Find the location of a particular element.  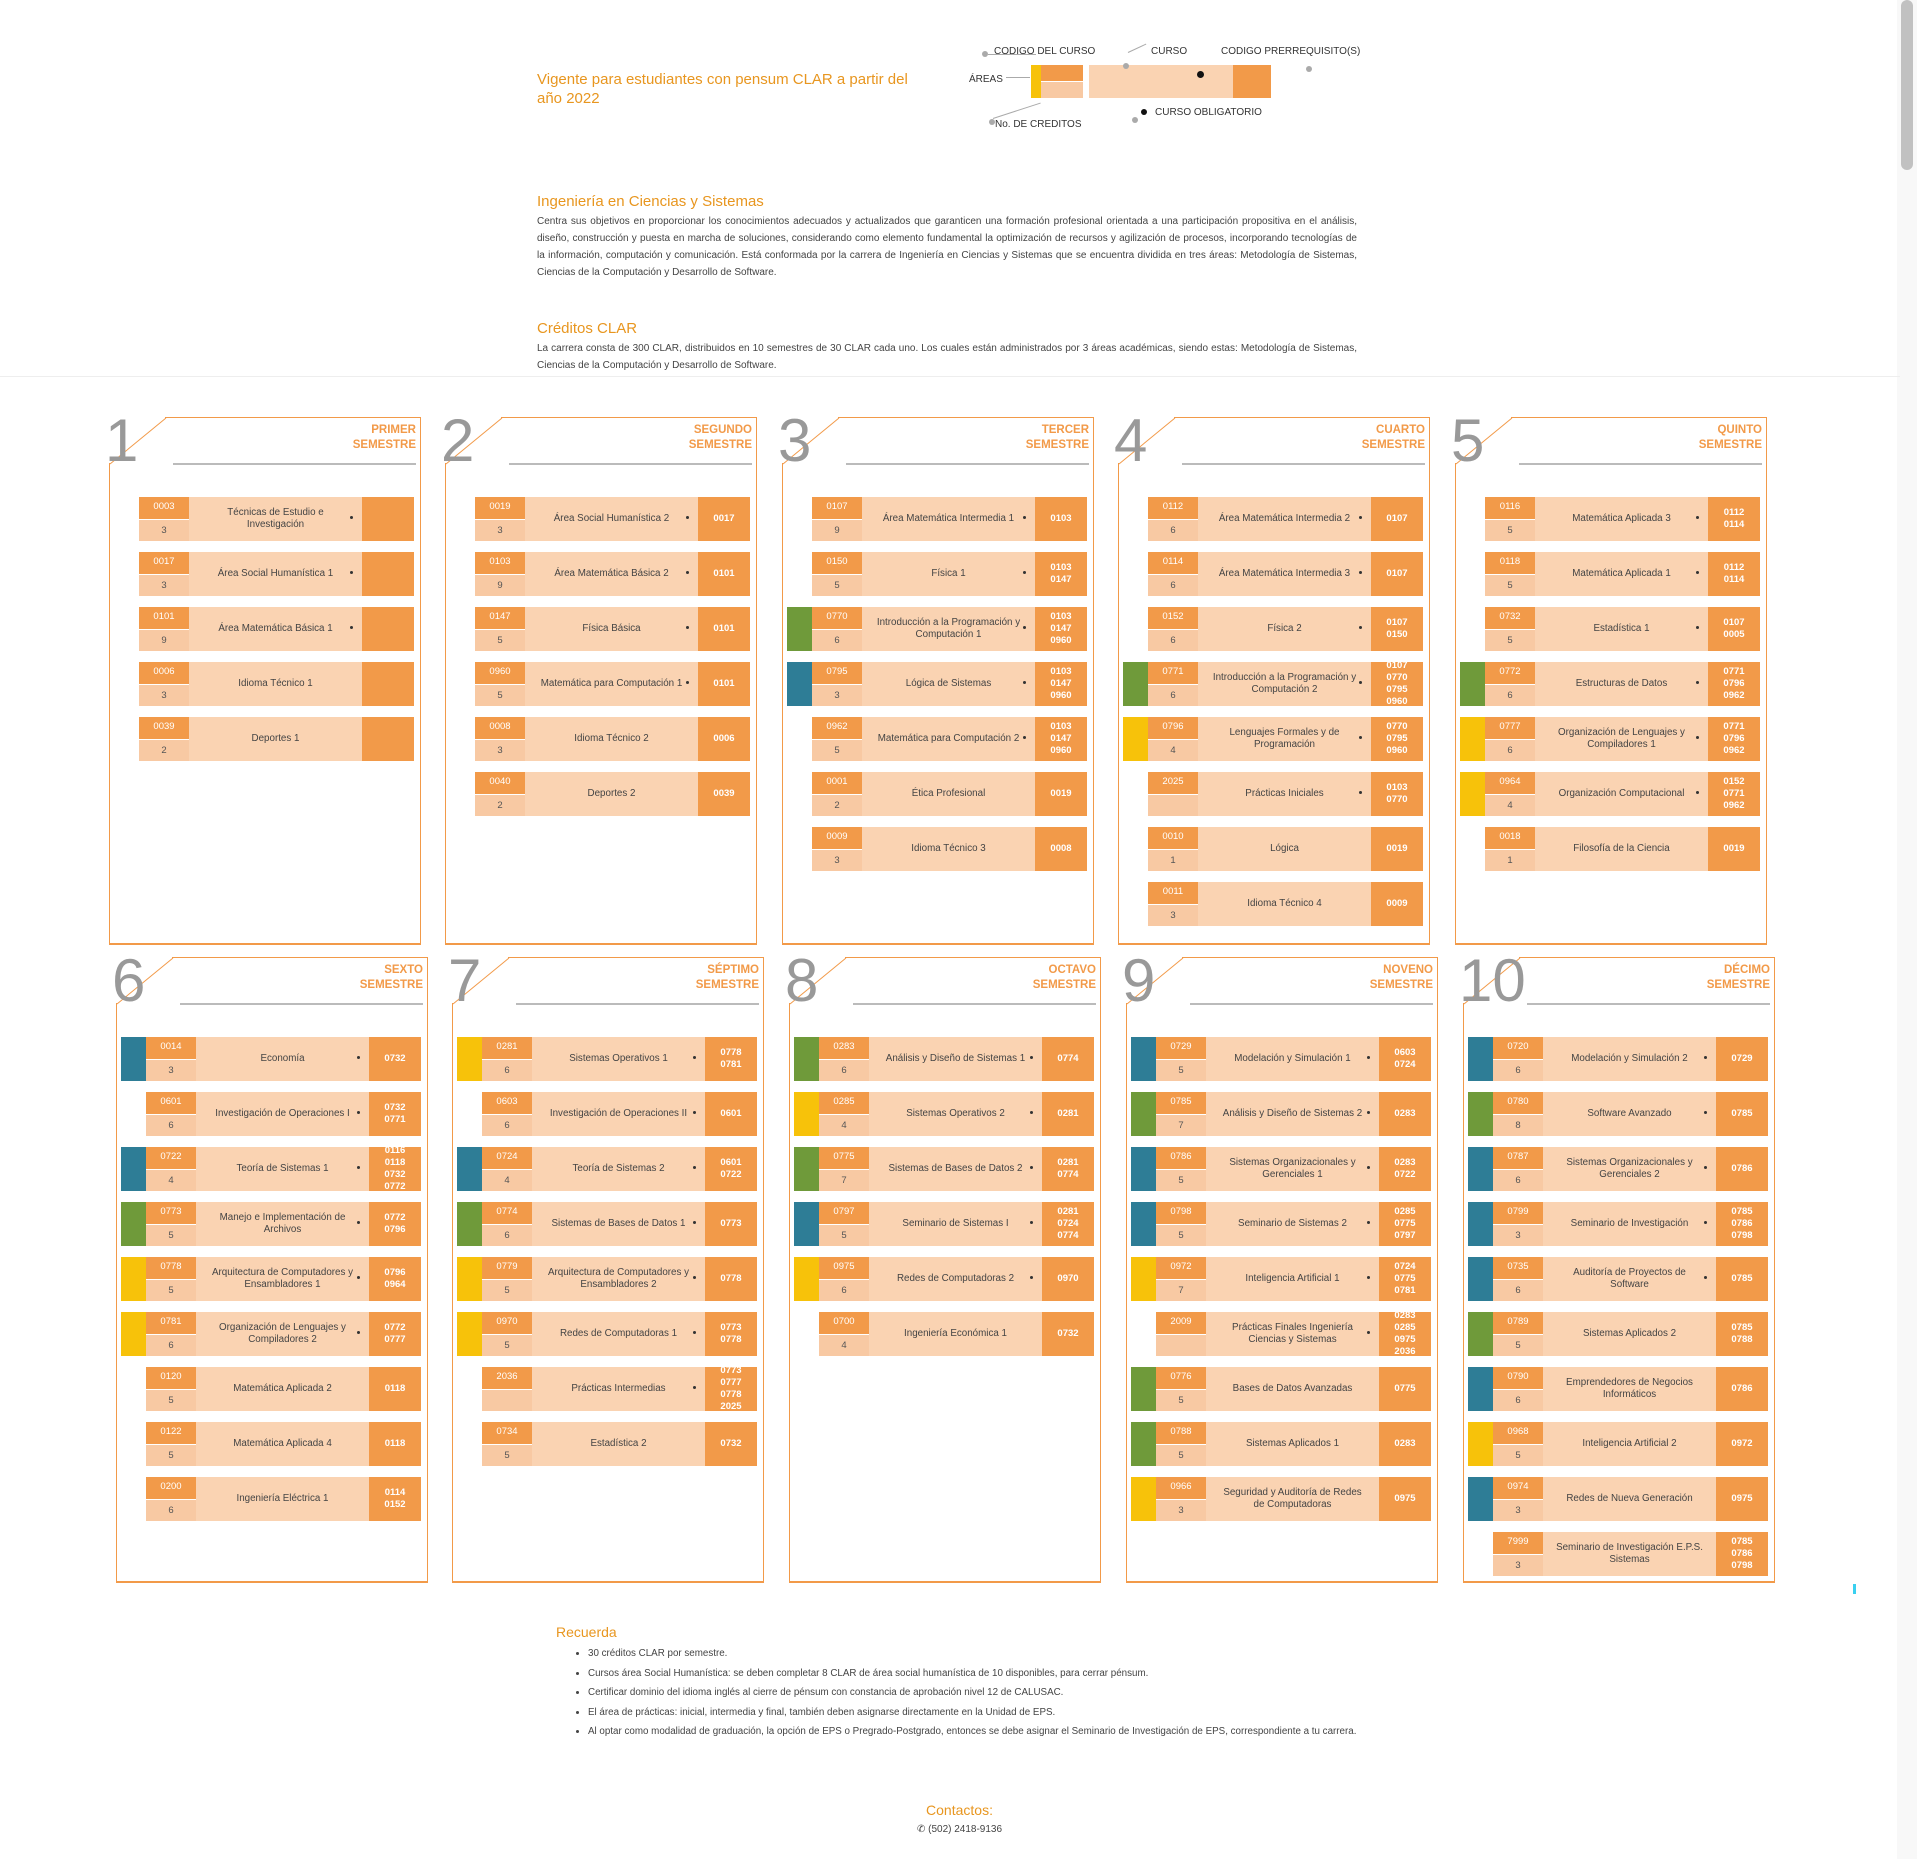

course-0729: 0729 5 Modelación y Simulación 1 0603 0724 is located at coordinates (1281, 1059).